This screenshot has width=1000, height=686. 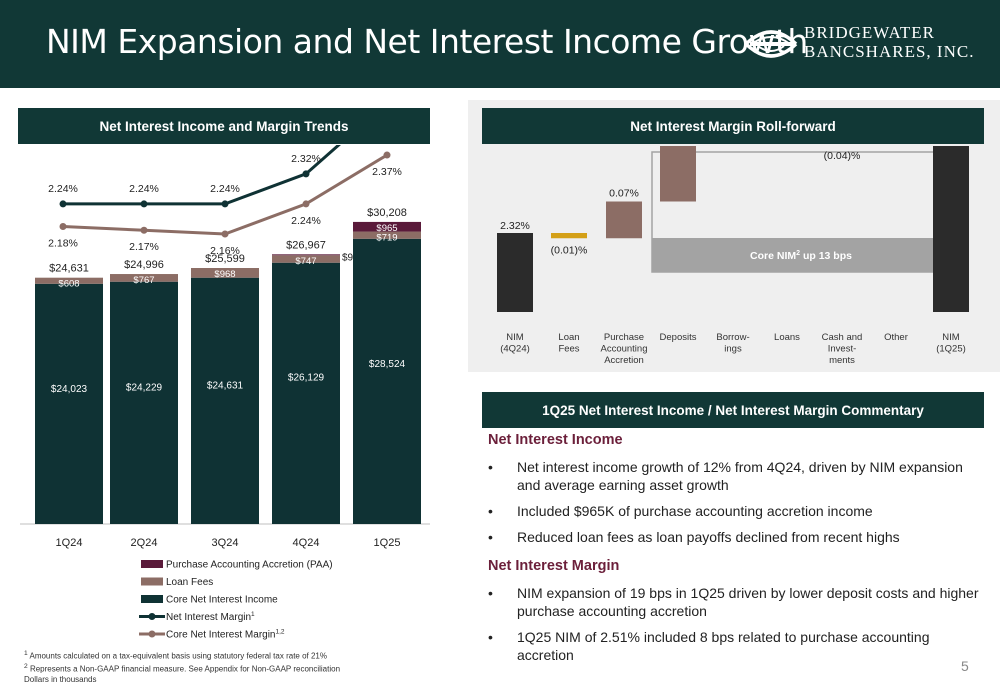 I want to click on waterfall-value-label: (0.04)%, so click(x=842, y=156).